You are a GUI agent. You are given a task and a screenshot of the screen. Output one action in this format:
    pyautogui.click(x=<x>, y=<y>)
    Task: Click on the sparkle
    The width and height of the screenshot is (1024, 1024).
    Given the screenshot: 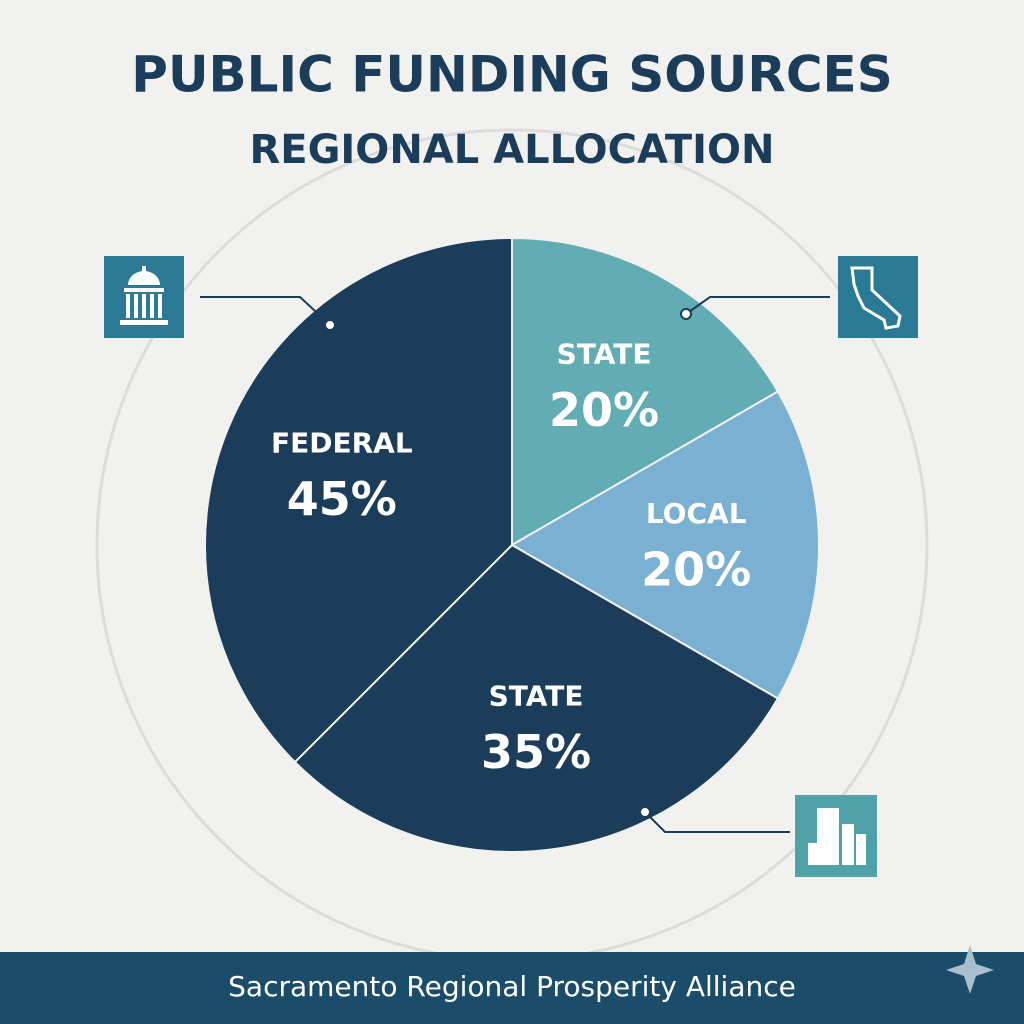 What is the action you would take?
    pyautogui.click(x=970, y=969)
    